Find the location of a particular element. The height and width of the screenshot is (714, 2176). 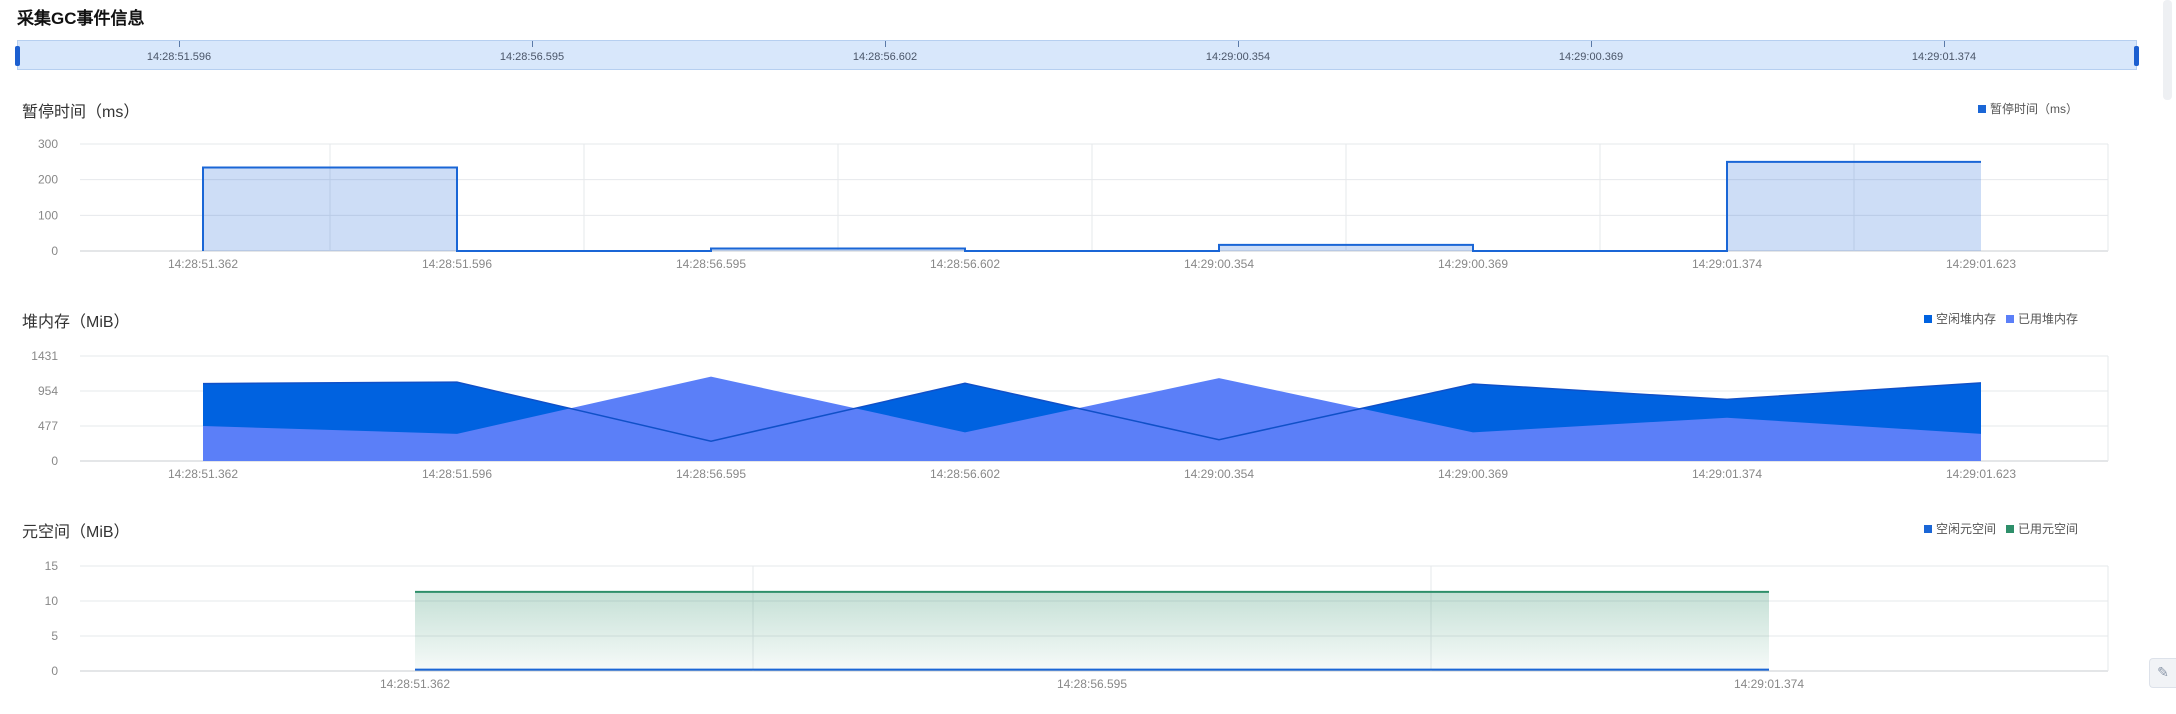

y-tick-label: 10 is located at coordinates (52, 601).